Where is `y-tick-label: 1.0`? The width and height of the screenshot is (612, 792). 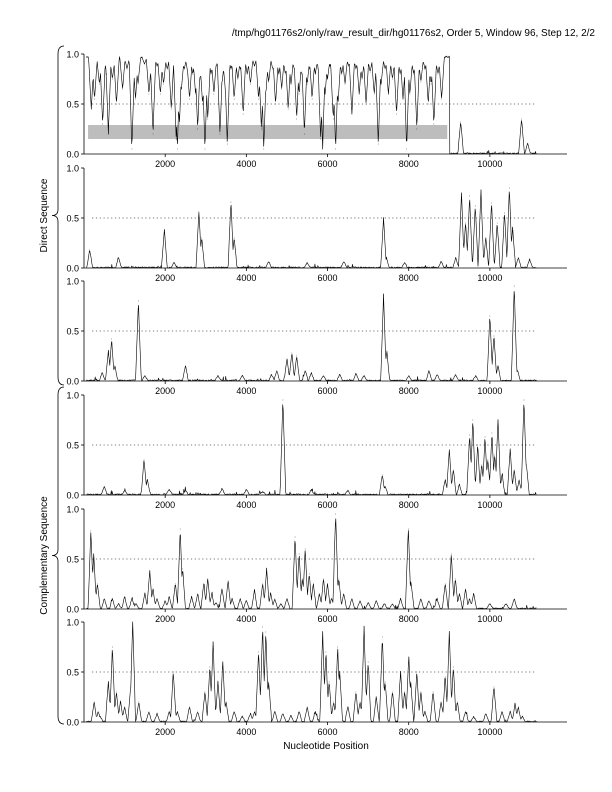
y-tick-label: 1.0 is located at coordinates (72, 623).